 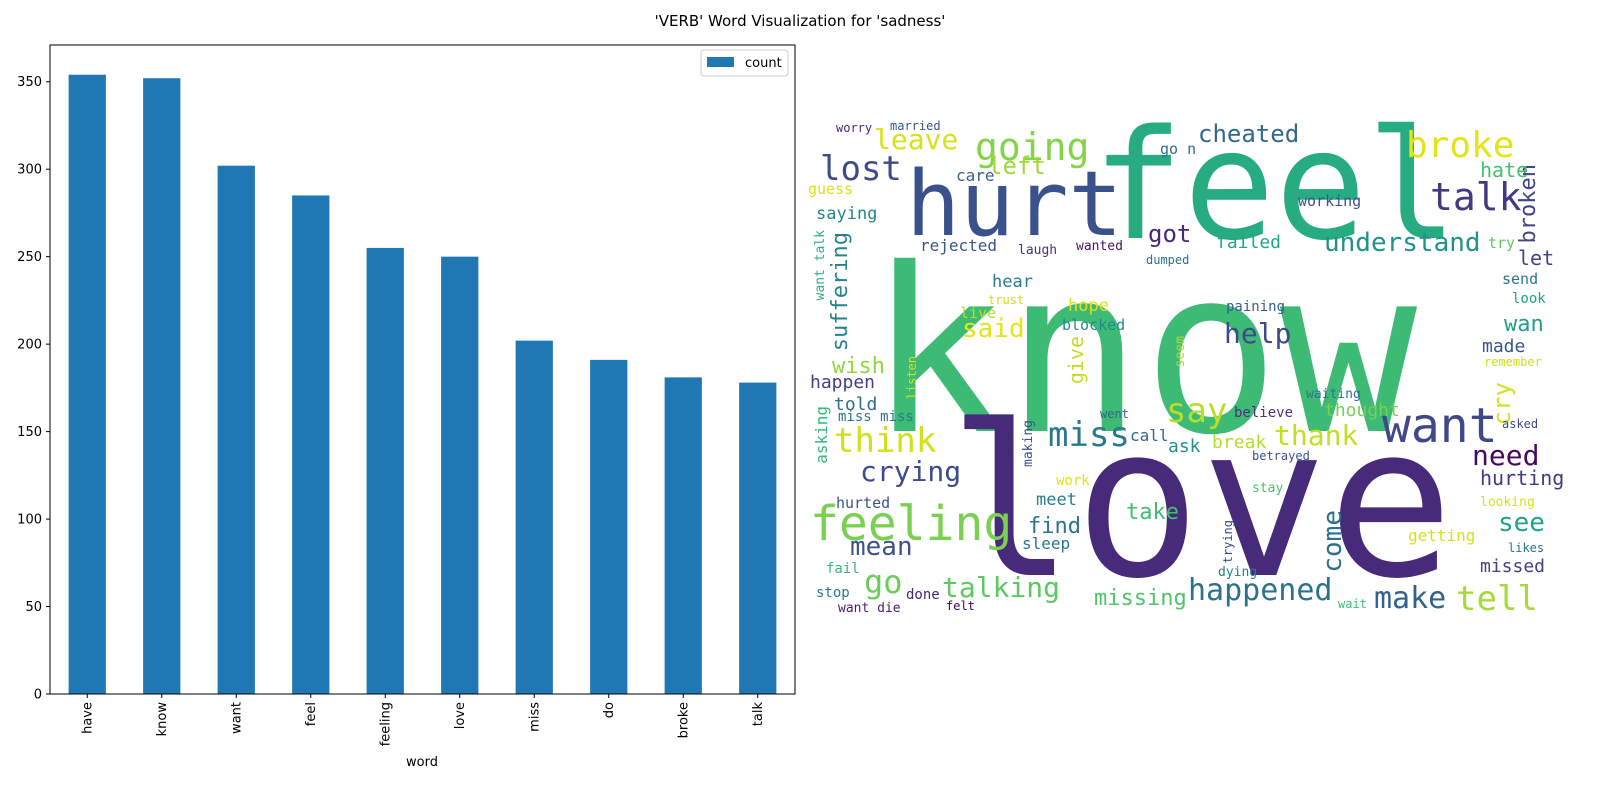 I want to click on cloud-word: missing, so click(x=1140, y=598).